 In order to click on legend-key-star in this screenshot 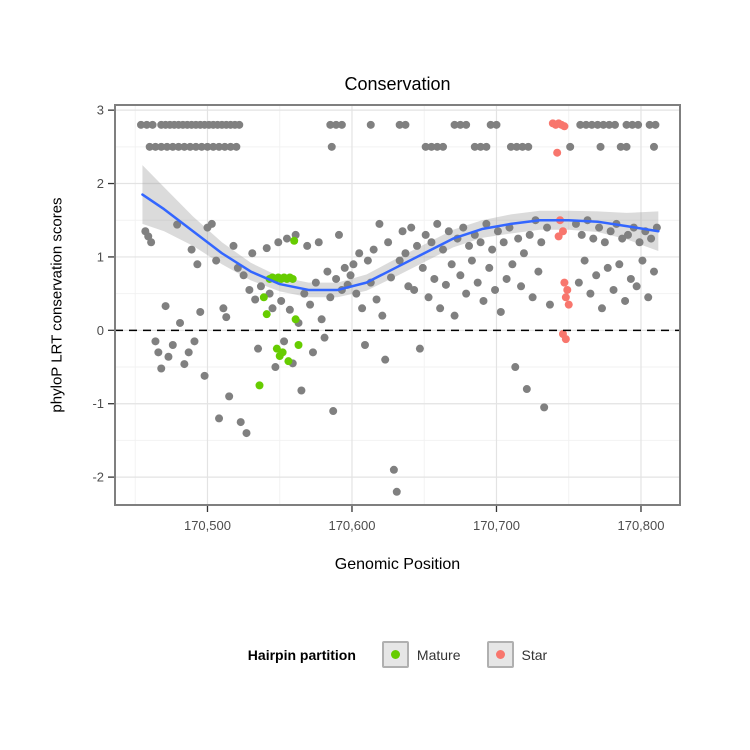, I will do `click(500, 654)`.